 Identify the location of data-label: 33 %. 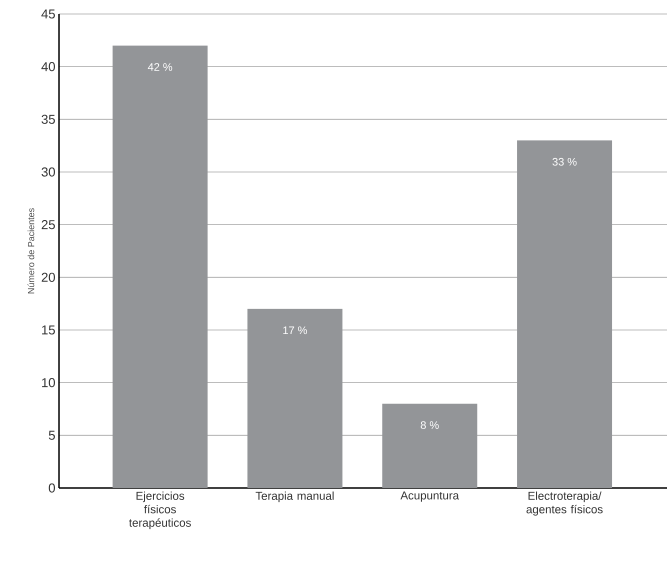
(564, 162).